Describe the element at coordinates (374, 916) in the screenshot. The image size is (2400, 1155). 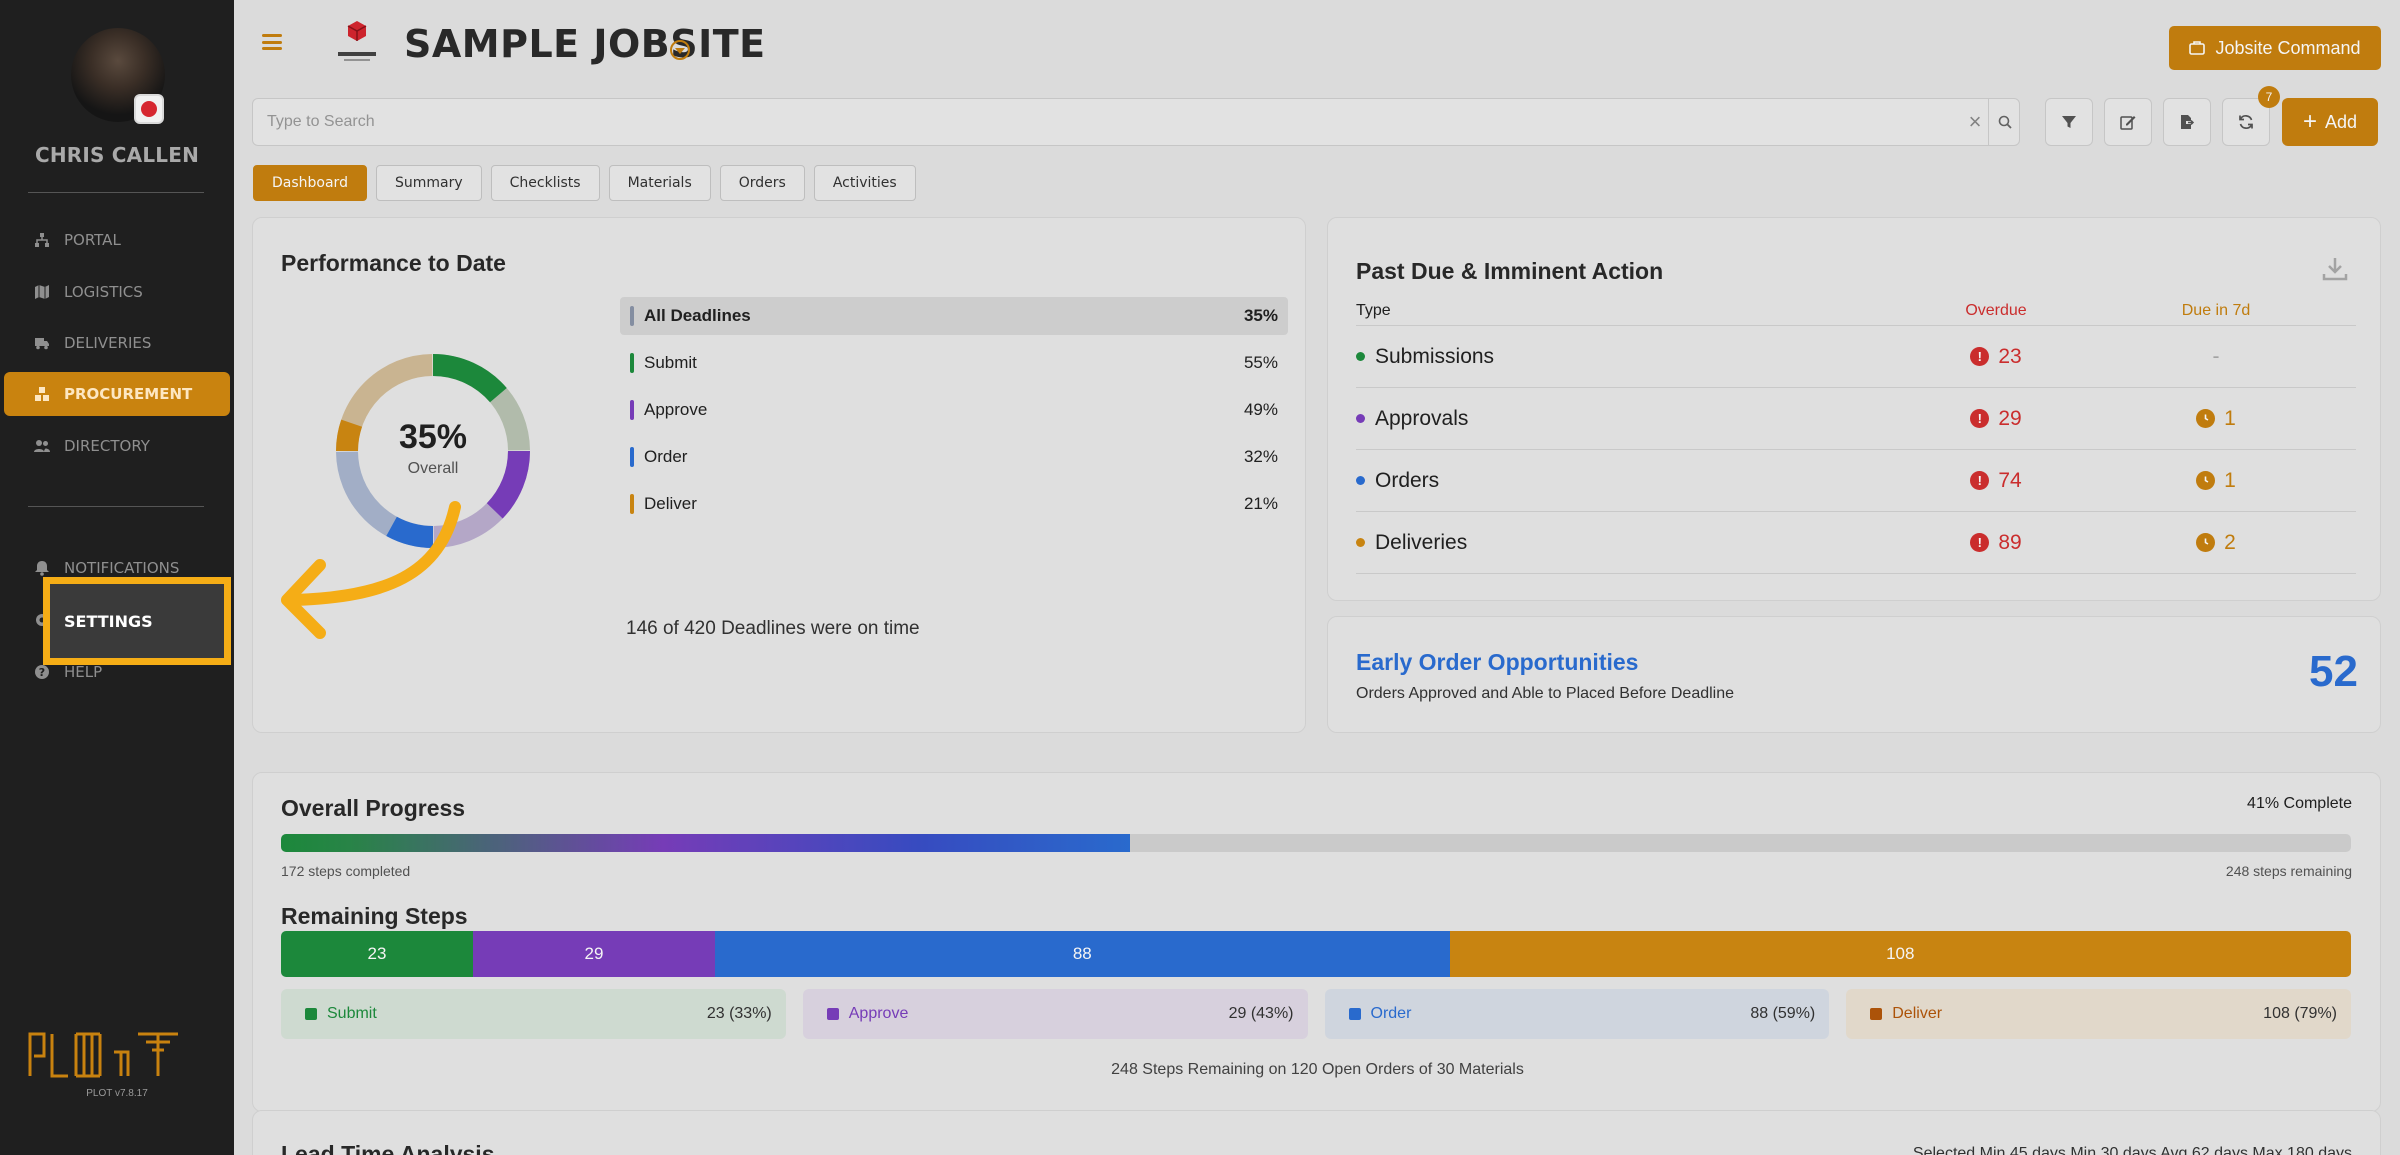
I see `remaining-steps-title: Remaining Steps` at that location.